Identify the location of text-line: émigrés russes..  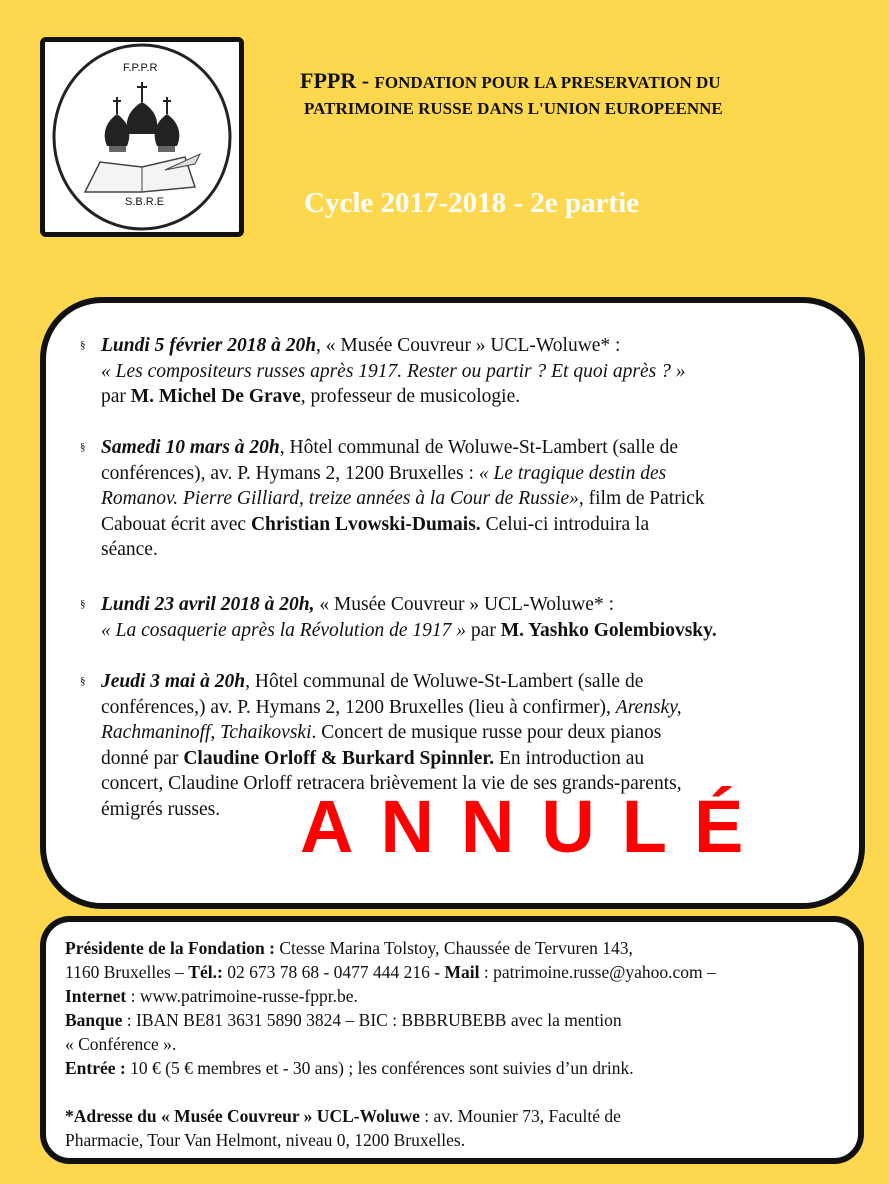
(391, 810).